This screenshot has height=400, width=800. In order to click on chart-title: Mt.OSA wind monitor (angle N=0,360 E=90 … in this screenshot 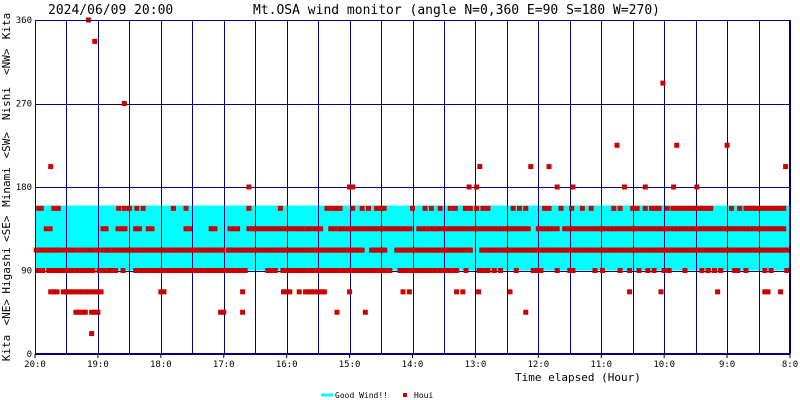, I will do `click(456, 10)`.